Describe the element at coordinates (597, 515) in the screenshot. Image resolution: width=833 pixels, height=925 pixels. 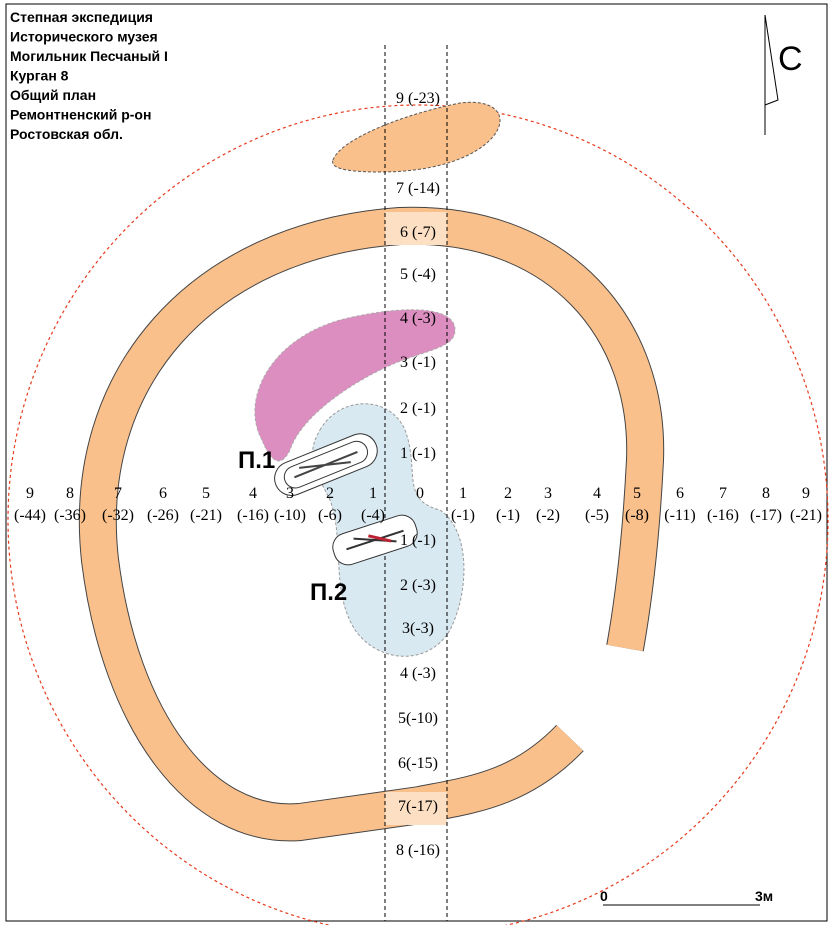
I see `horizontal-axis-elevation: (-5)` at that location.